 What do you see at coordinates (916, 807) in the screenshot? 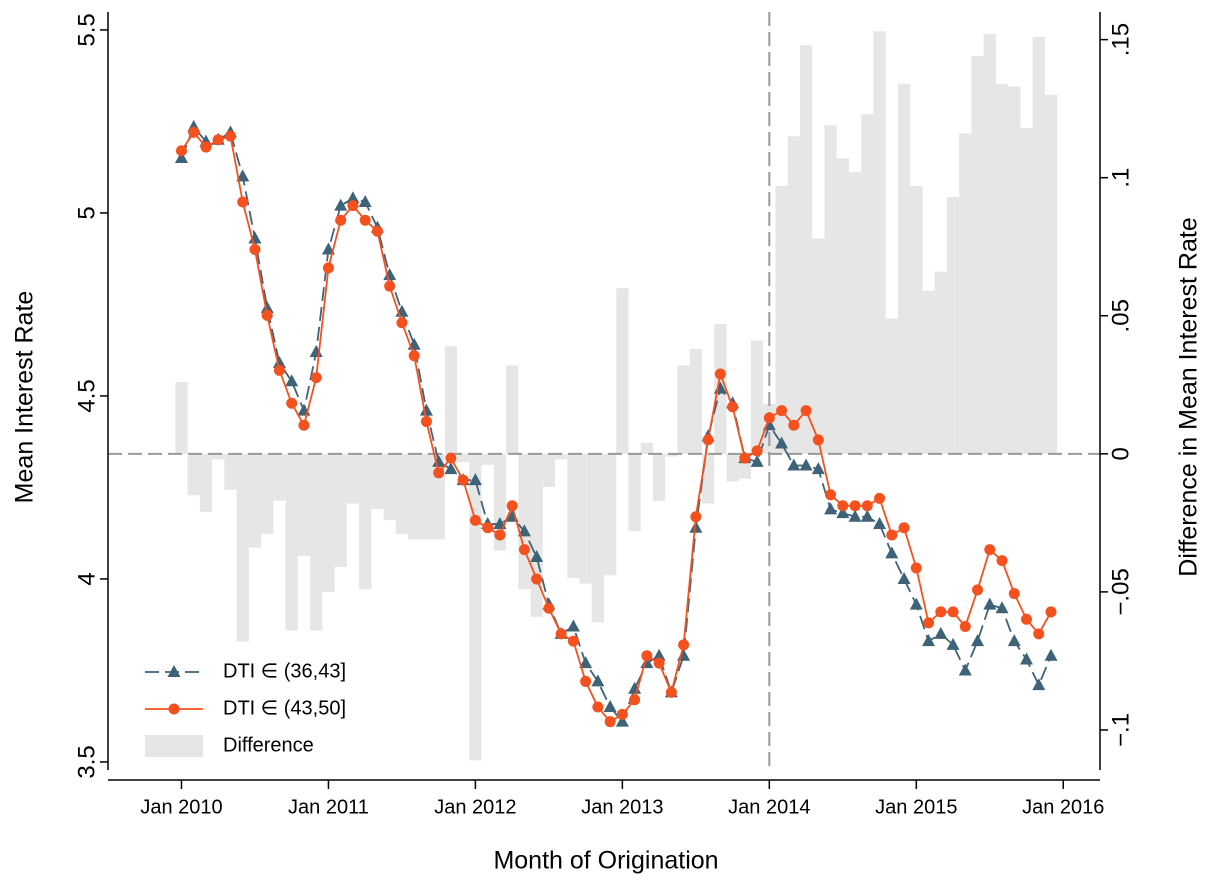
I see `x-tick-label: Jan 2015` at bounding box center [916, 807].